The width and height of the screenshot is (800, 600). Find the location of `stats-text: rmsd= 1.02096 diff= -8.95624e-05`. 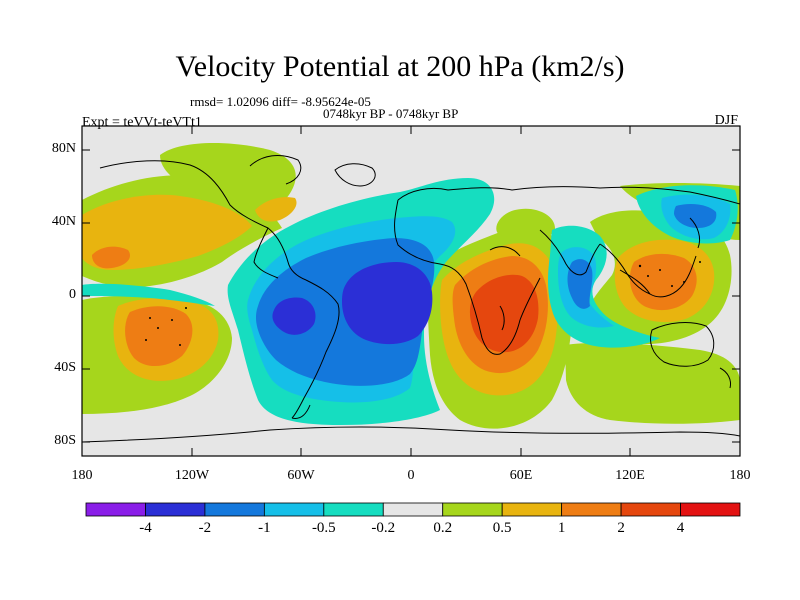

stats-text: rmsd= 1.02096 diff= -8.95624e-05 is located at coordinates (280, 101).